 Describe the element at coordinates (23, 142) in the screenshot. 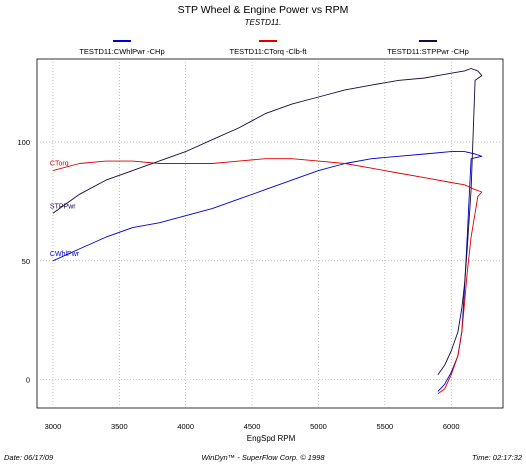

I see `y-tick-label: 100` at that location.